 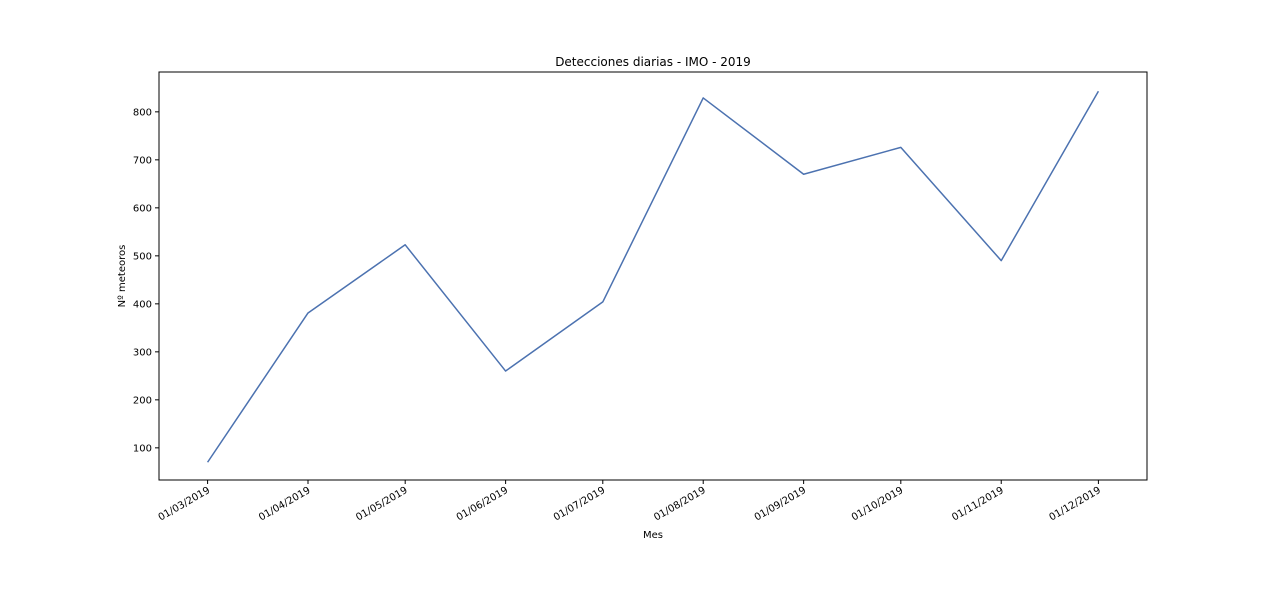 I want to click on y-tick-label: 200, so click(x=142, y=400).